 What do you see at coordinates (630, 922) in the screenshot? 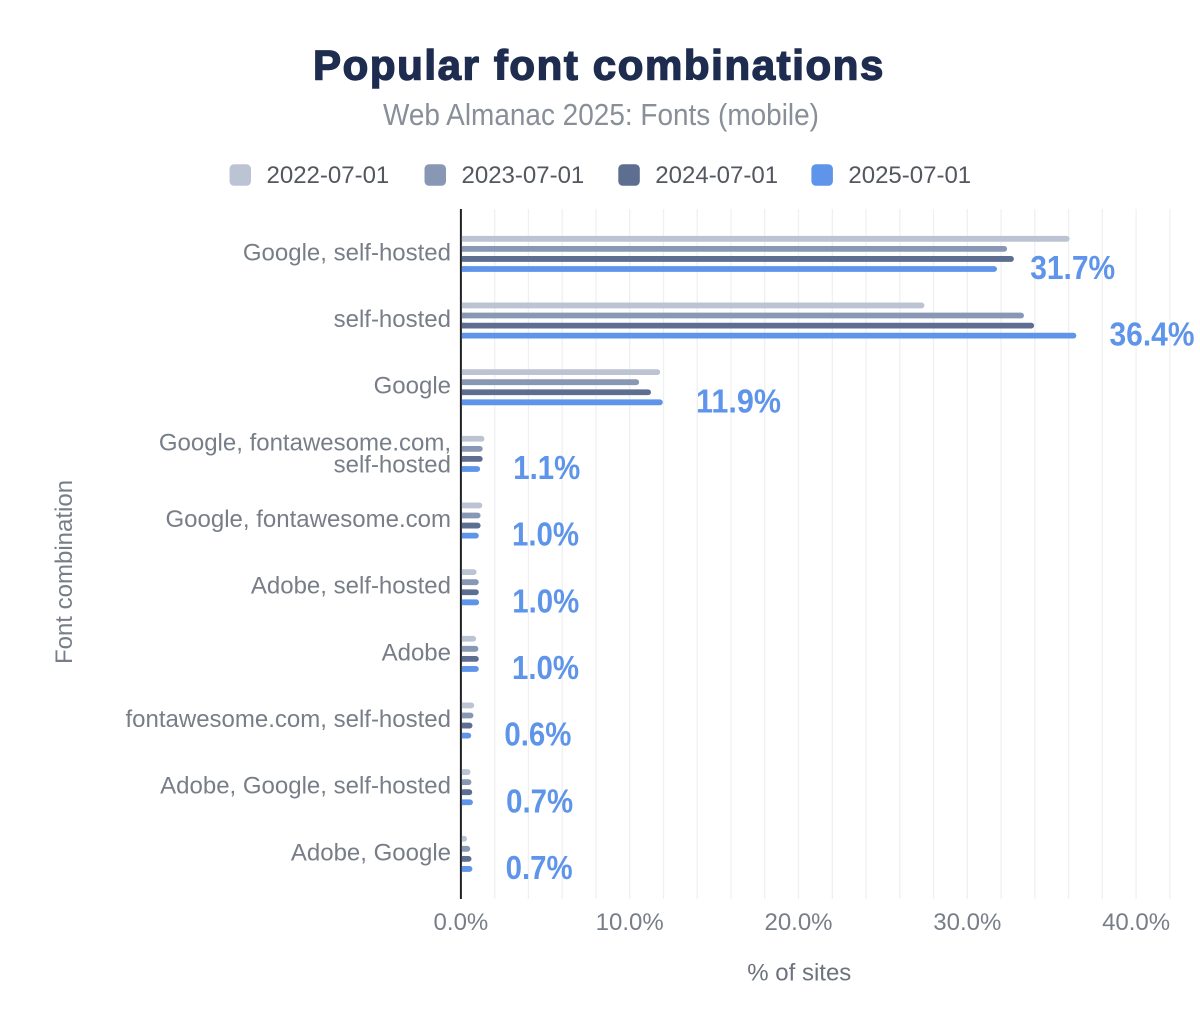
I see `svg-text: 10.0%` at bounding box center [630, 922].